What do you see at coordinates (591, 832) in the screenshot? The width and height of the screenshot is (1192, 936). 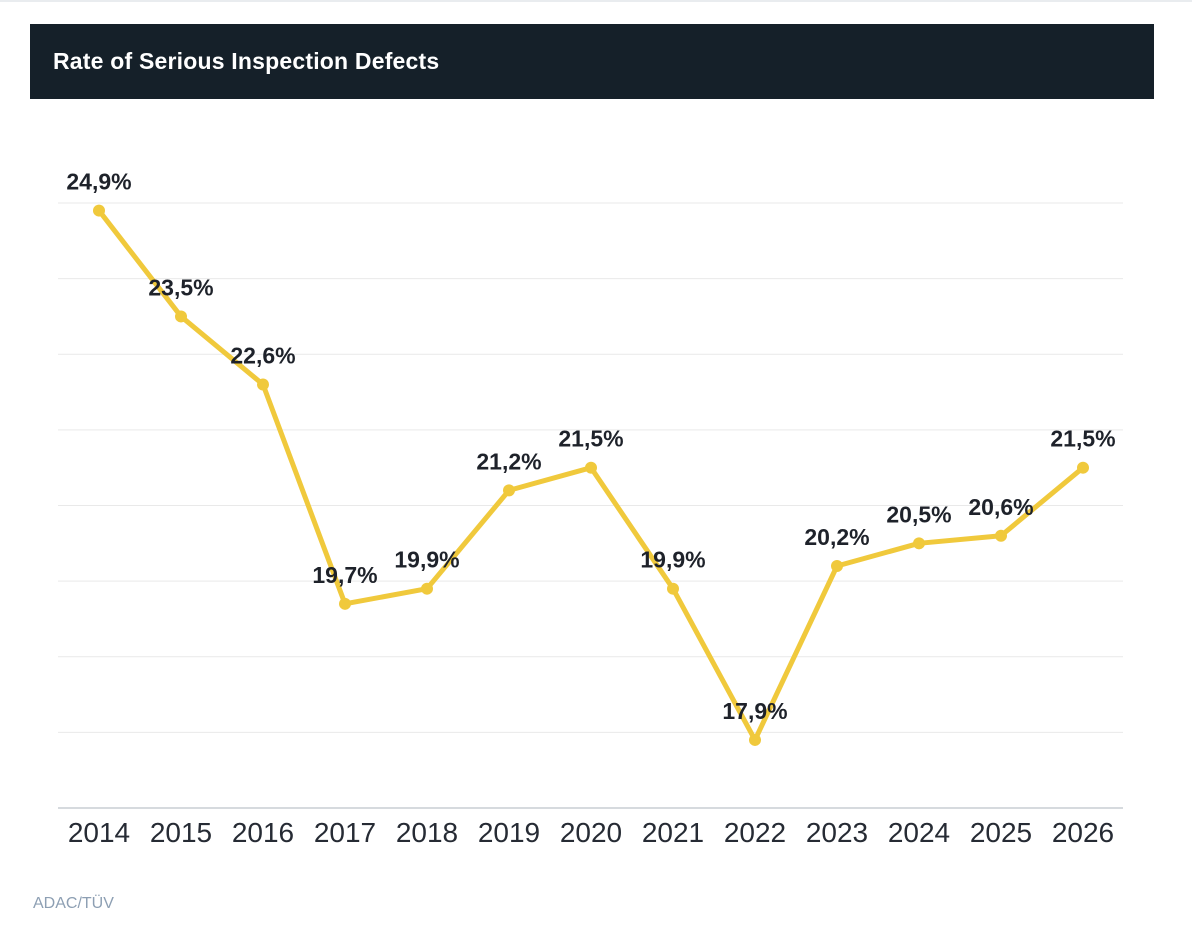 I see `x-tick-label: 2020` at bounding box center [591, 832].